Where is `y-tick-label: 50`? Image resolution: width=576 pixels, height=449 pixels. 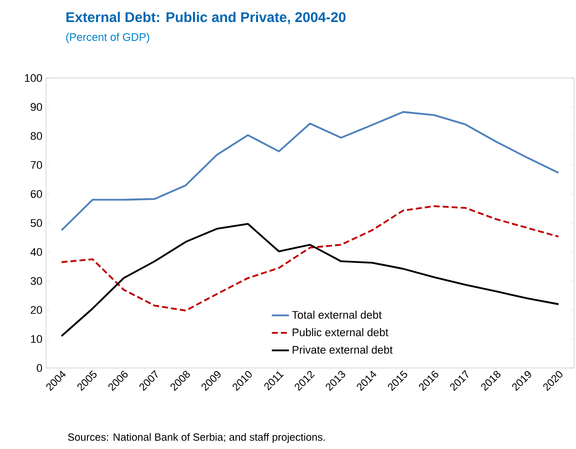
y-tick-label: 50 is located at coordinates (36, 223).